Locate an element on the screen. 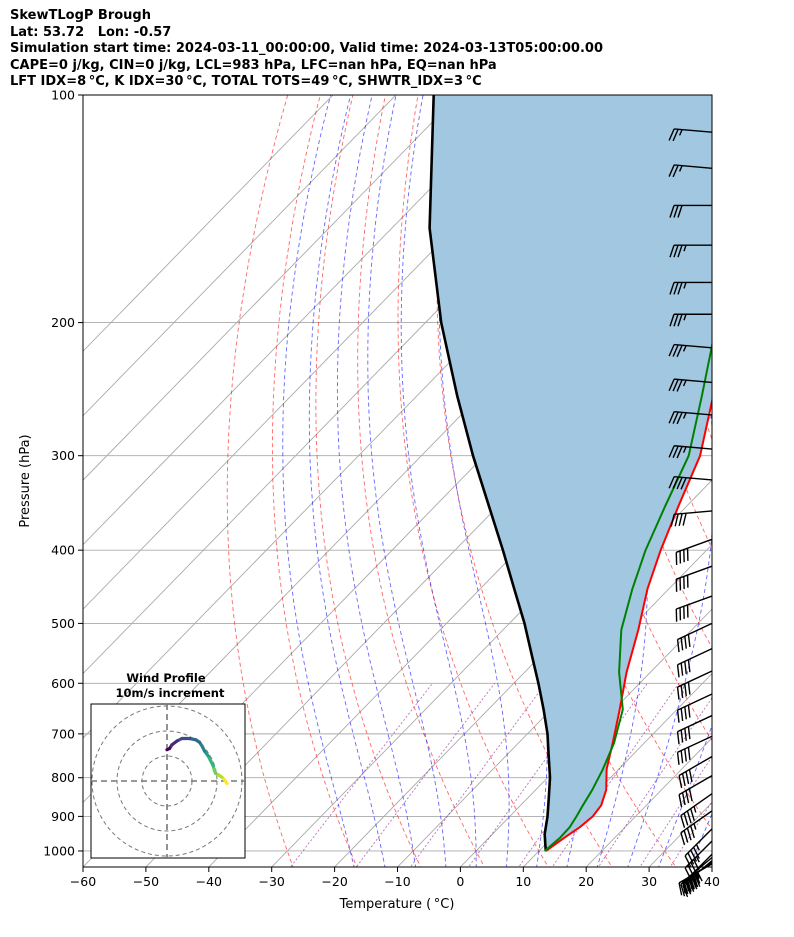 This screenshot has width=794, height=937. x-tick-label: 40 is located at coordinates (712, 881).